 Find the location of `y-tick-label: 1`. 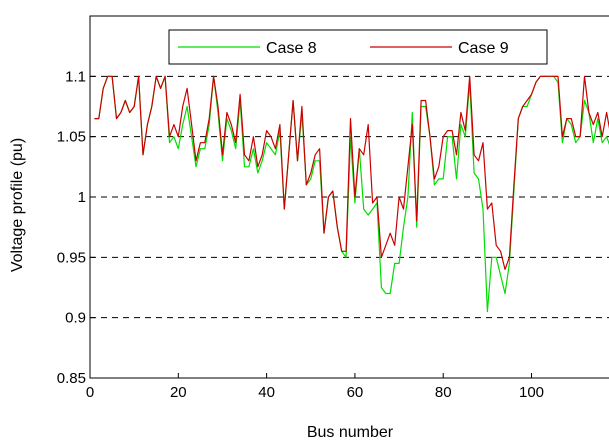

y-tick-label: 1 is located at coordinates (82, 197).